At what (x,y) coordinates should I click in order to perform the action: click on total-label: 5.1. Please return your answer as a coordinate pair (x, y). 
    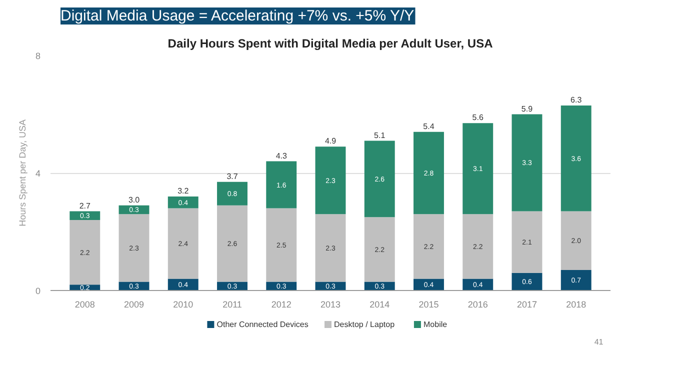
    Looking at the image, I should click on (380, 135).